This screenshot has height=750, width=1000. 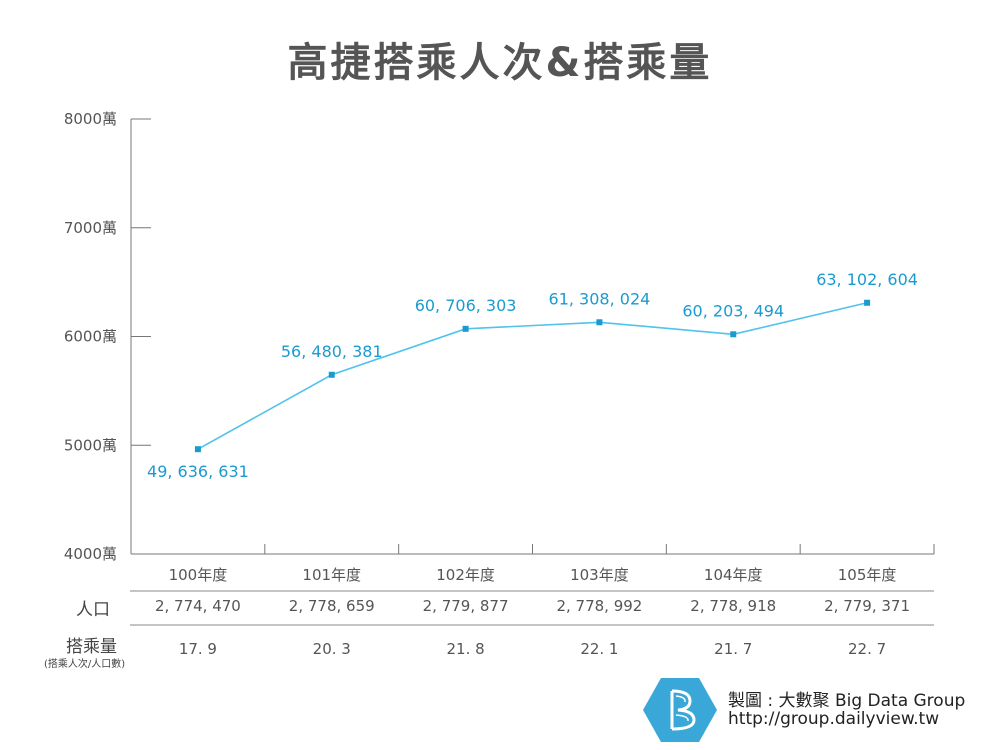 What do you see at coordinates (465, 575) in the screenshot?
I see `x-tick-label: 102年度` at bounding box center [465, 575].